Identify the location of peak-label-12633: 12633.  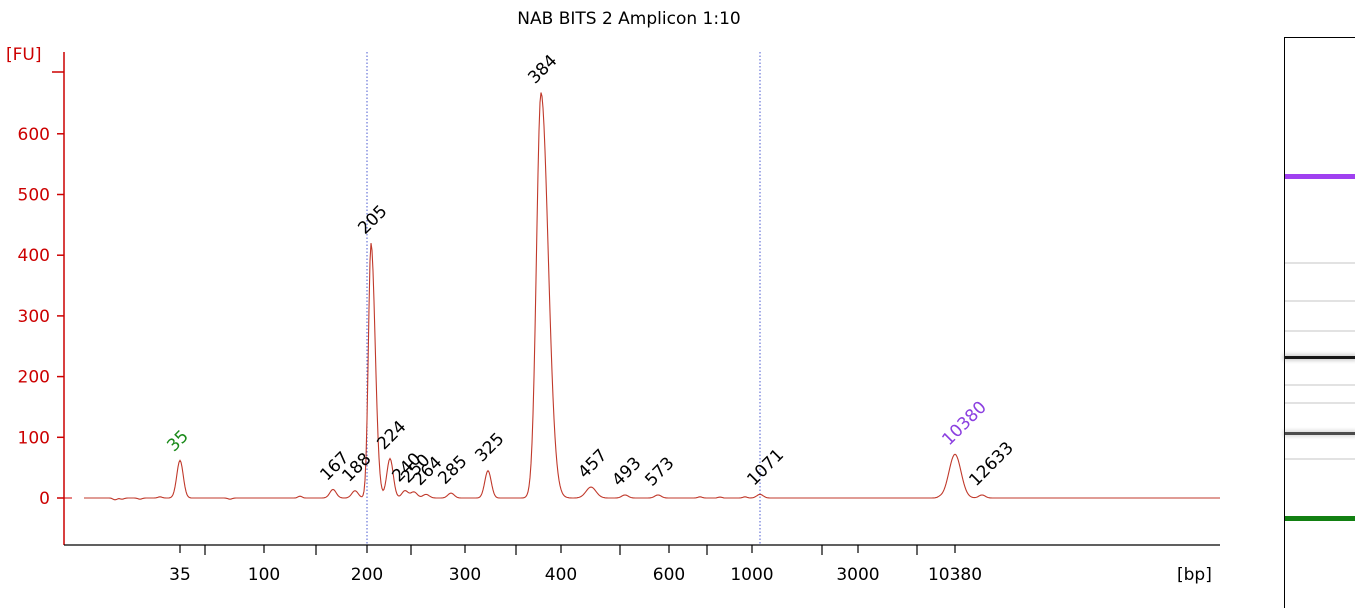
(991, 464).